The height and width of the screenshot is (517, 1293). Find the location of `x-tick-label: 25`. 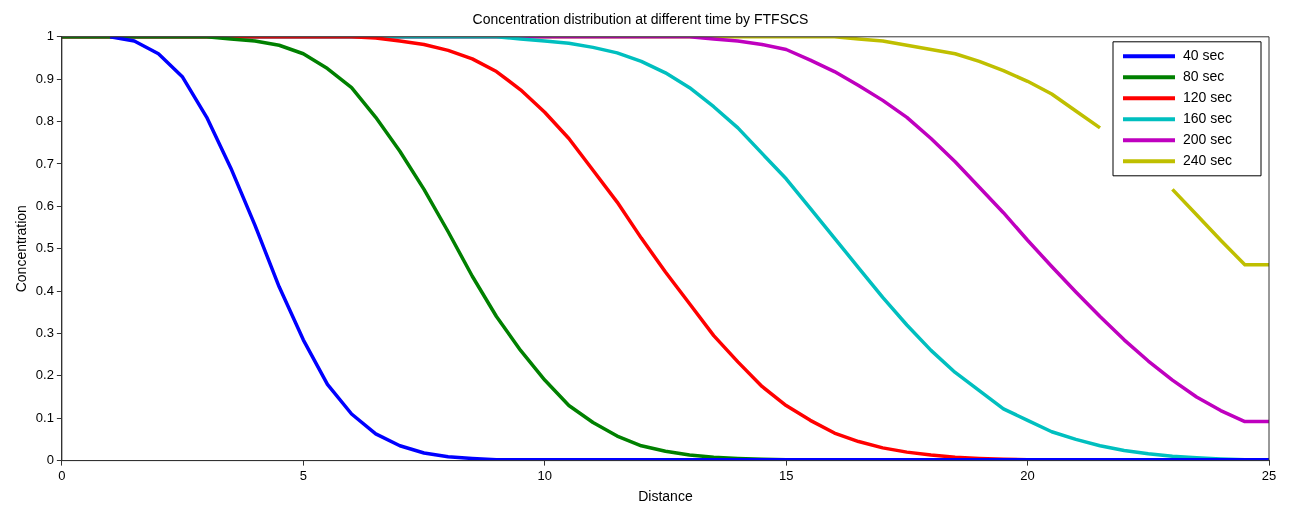

x-tick-label: 25 is located at coordinates (1269, 475).